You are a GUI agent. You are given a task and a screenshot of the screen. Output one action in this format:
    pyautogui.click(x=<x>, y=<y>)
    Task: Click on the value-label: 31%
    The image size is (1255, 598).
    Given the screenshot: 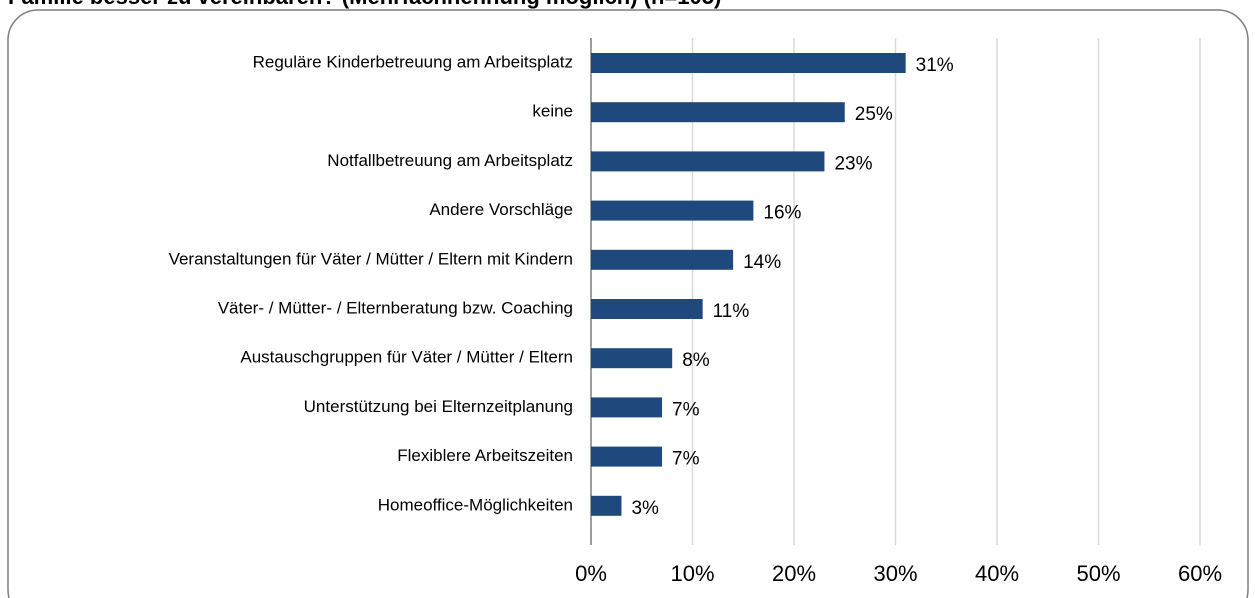 What is the action you would take?
    pyautogui.click(x=935, y=65)
    